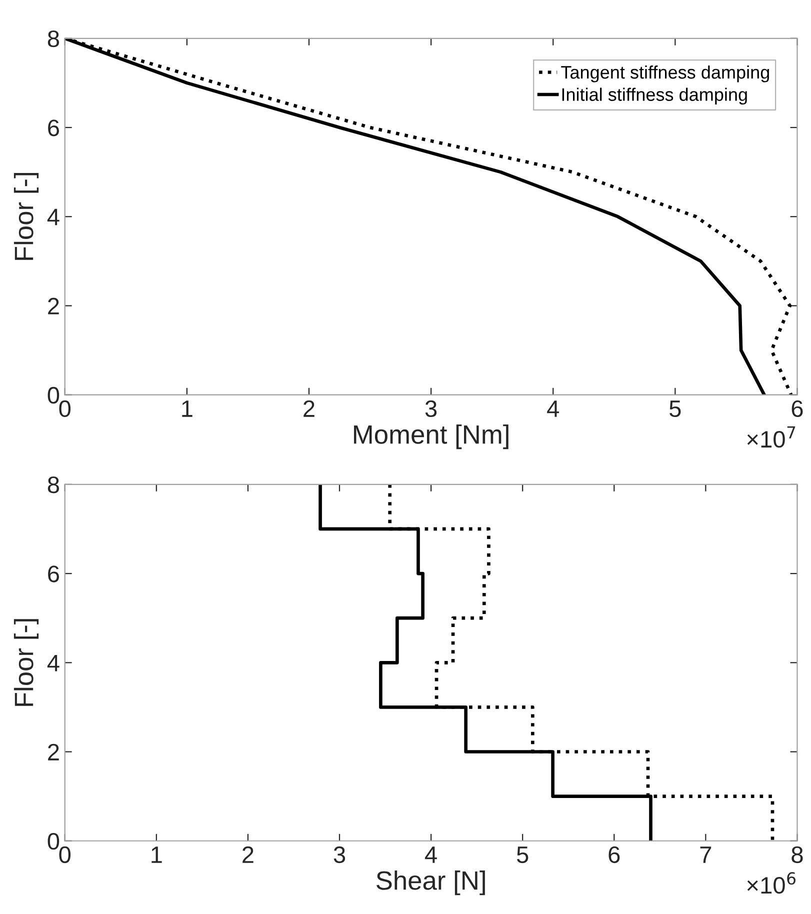 The width and height of the screenshot is (811, 914). What do you see at coordinates (665, 73) in the screenshot?
I see `legend-label: Tangent stiffness damping` at bounding box center [665, 73].